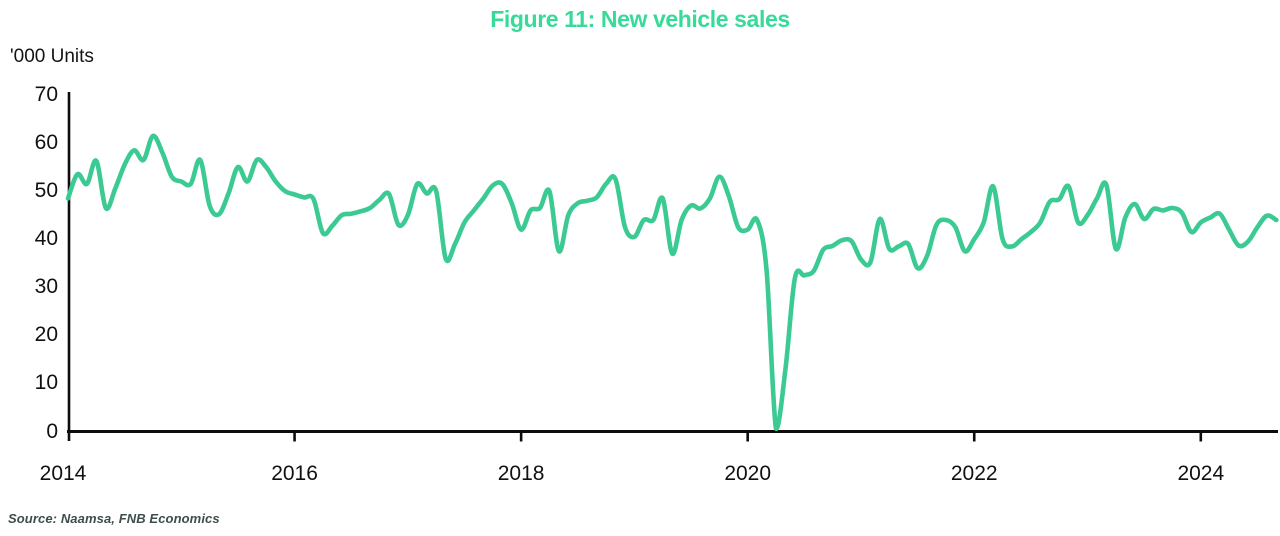 The width and height of the screenshot is (1280, 536). What do you see at coordinates (114, 518) in the screenshot?
I see `source-note: Source: Naamsa, FNB Economics` at bounding box center [114, 518].